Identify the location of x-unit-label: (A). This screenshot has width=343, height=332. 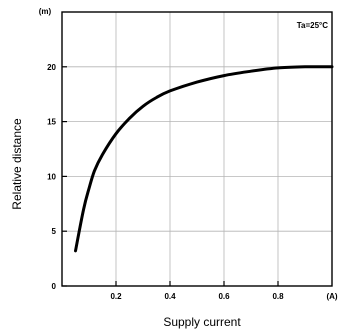
(331, 296).